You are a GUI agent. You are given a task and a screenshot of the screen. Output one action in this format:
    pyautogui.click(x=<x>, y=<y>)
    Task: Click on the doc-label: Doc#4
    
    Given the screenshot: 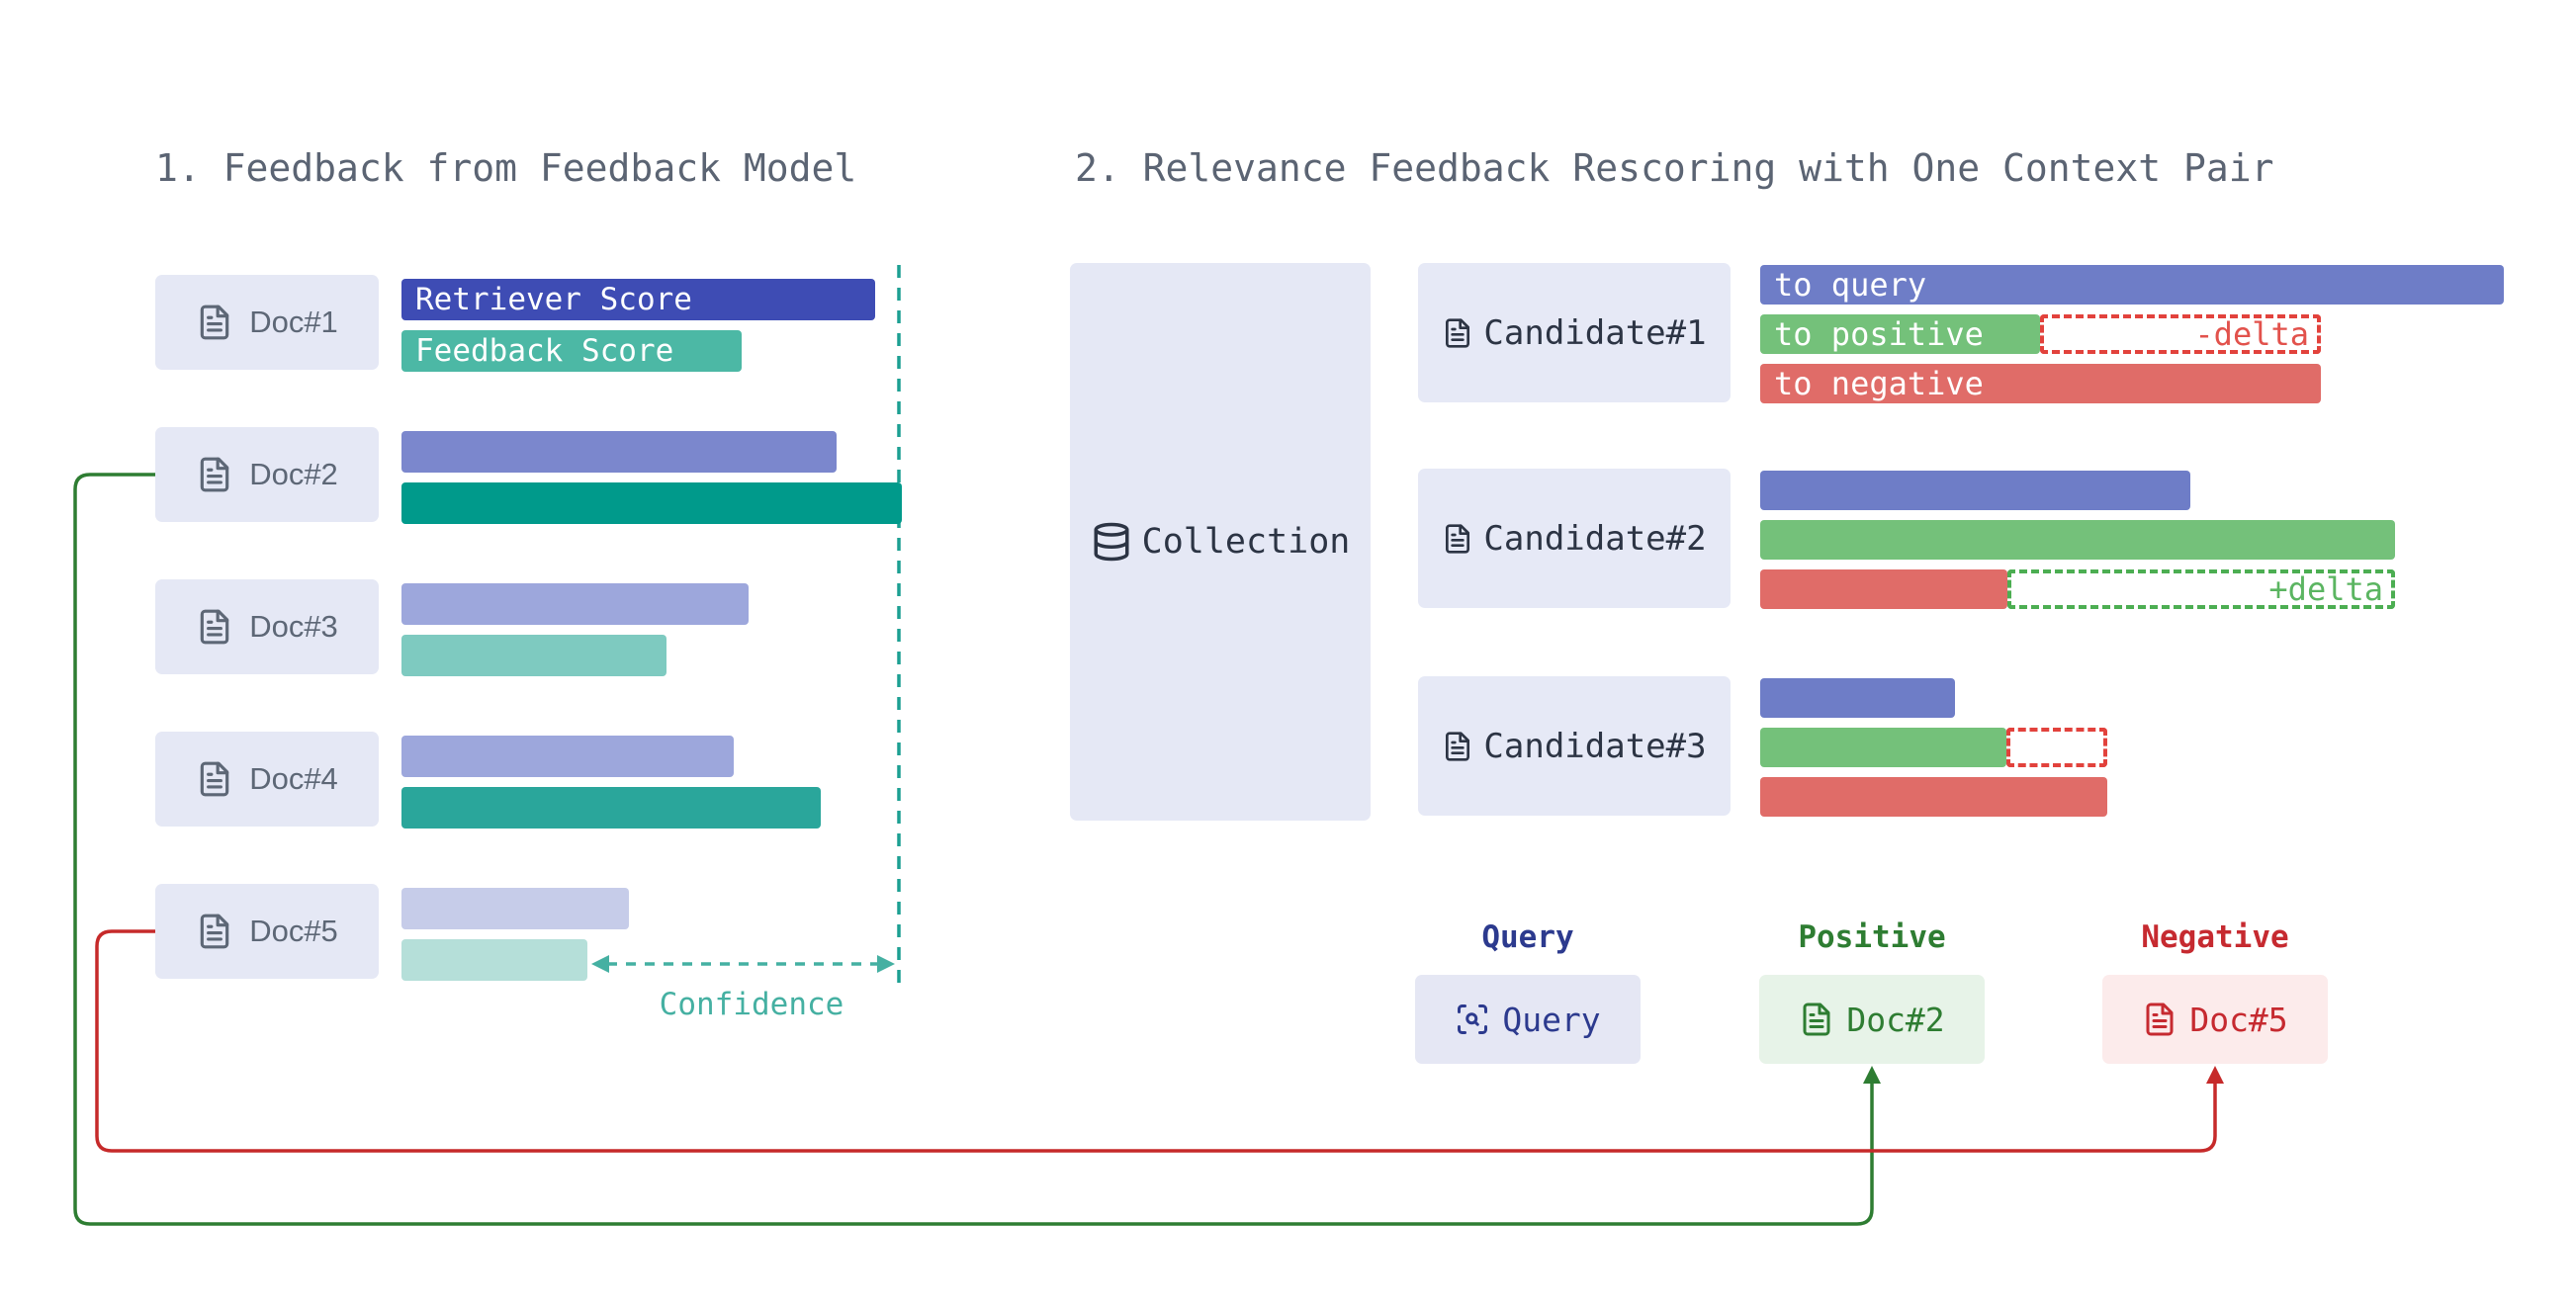 What is the action you would take?
    pyautogui.click(x=293, y=778)
    